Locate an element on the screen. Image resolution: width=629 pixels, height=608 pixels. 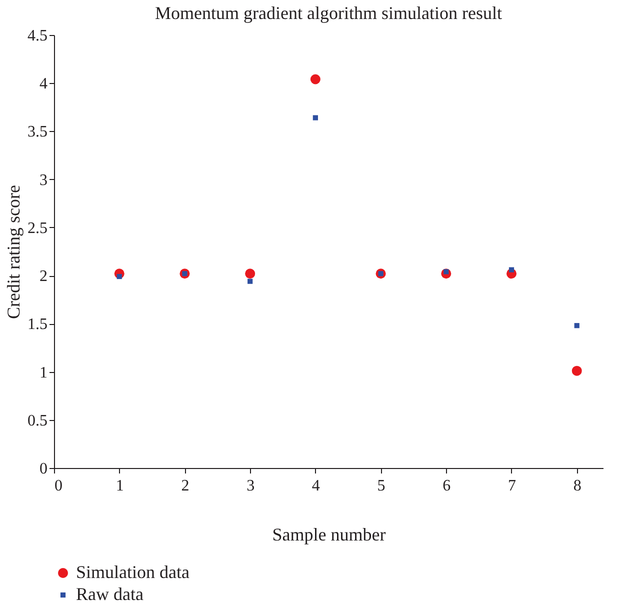
y-tick-label: 2.5 is located at coordinates (38, 228).